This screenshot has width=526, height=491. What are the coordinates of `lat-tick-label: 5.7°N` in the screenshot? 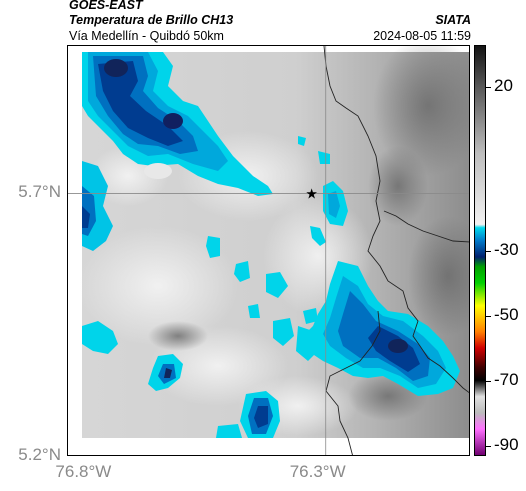 It's located at (39, 191).